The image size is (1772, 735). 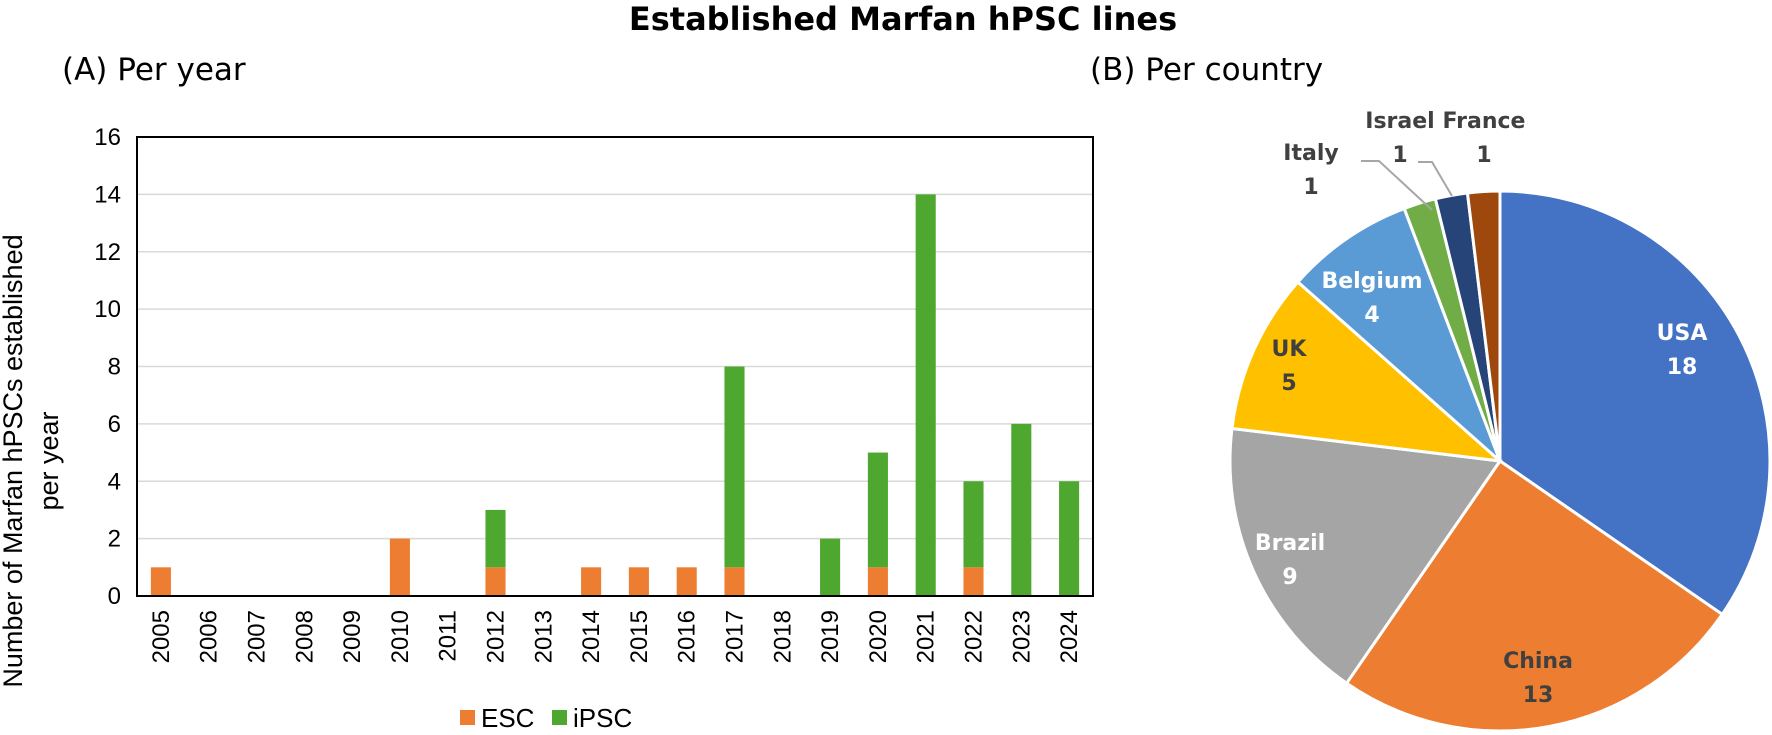 What do you see at coordinates (639, 636) in the screenshot?
I see `x-tick-label: 2015` at bounding box center [639, 636].